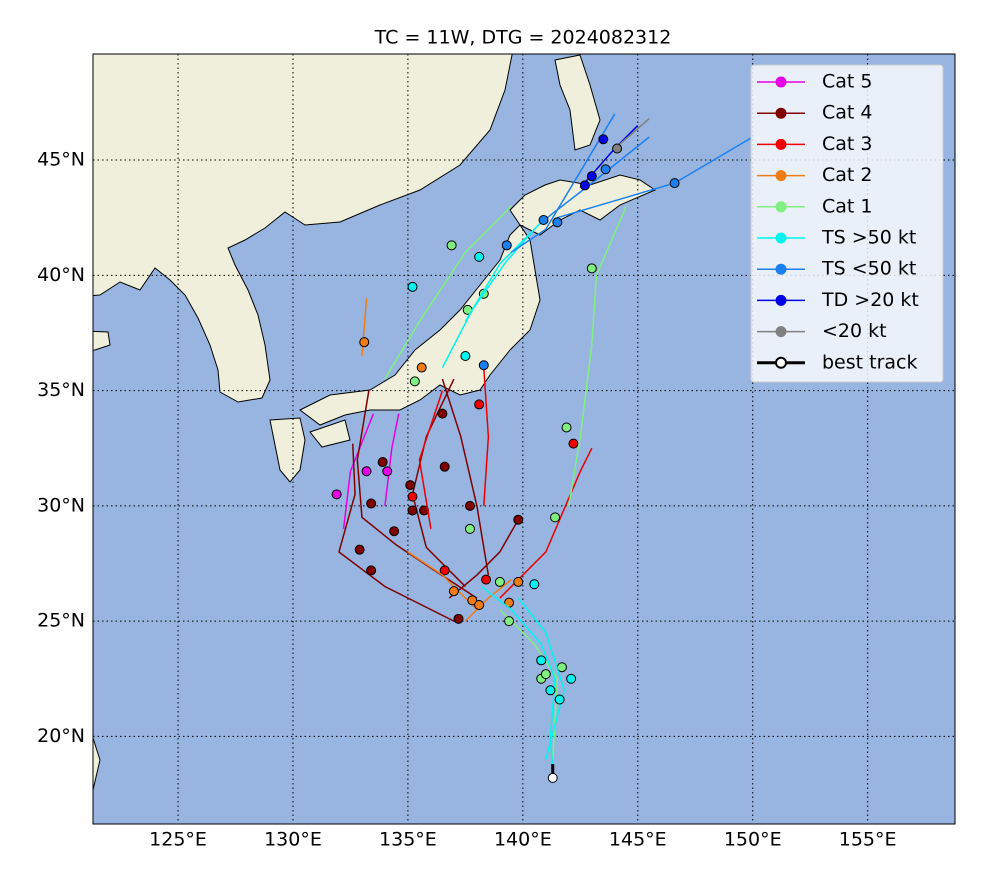 This screenshot has height=881, width=985. What do you see at coordinates (847, 206) in the screenshot?
I see `legend-label: Cat 1` at bounding box center [847, 206].